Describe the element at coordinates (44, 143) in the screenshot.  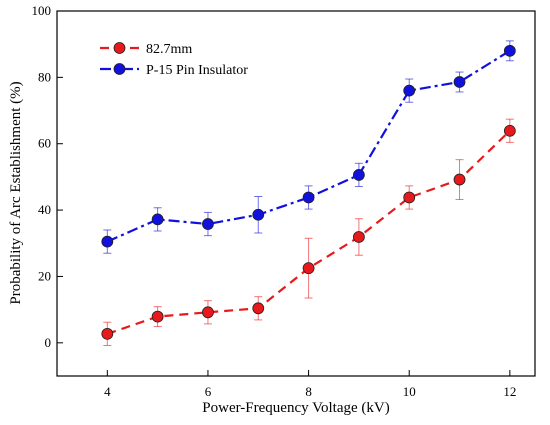
I see `y-tick-label: 60` at that location.